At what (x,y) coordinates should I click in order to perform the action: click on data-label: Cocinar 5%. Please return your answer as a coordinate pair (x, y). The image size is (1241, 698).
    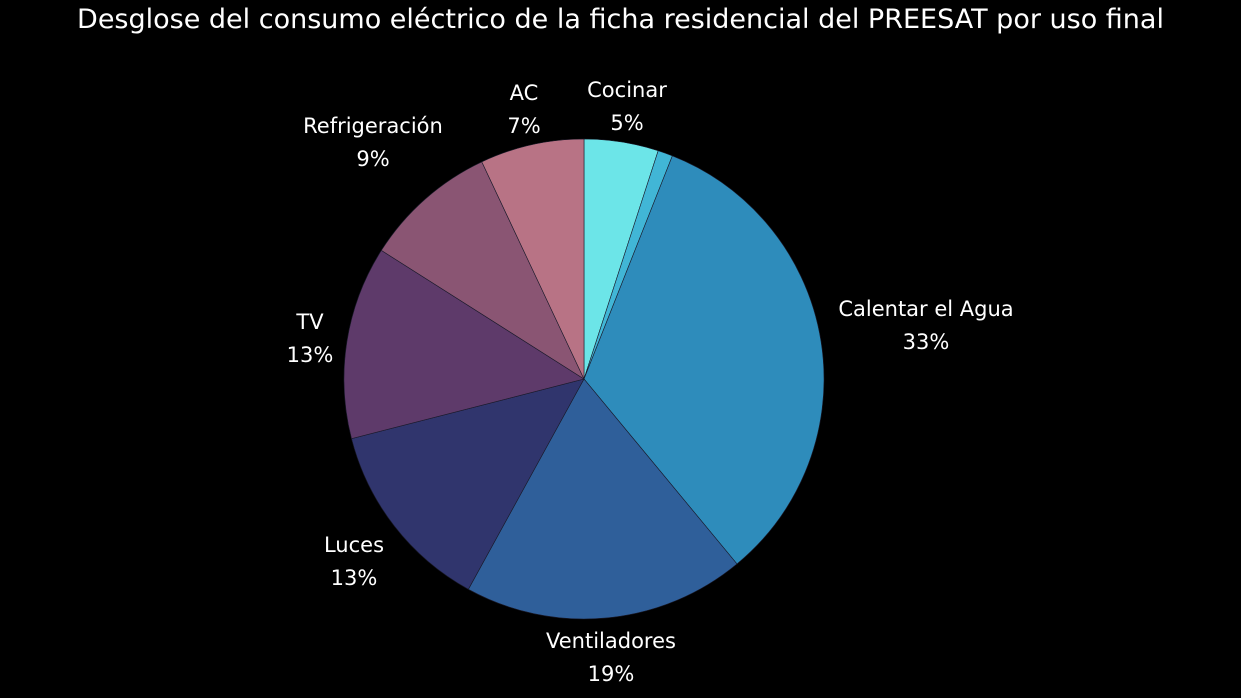
    Looking at the image, I should click on (627, 106).